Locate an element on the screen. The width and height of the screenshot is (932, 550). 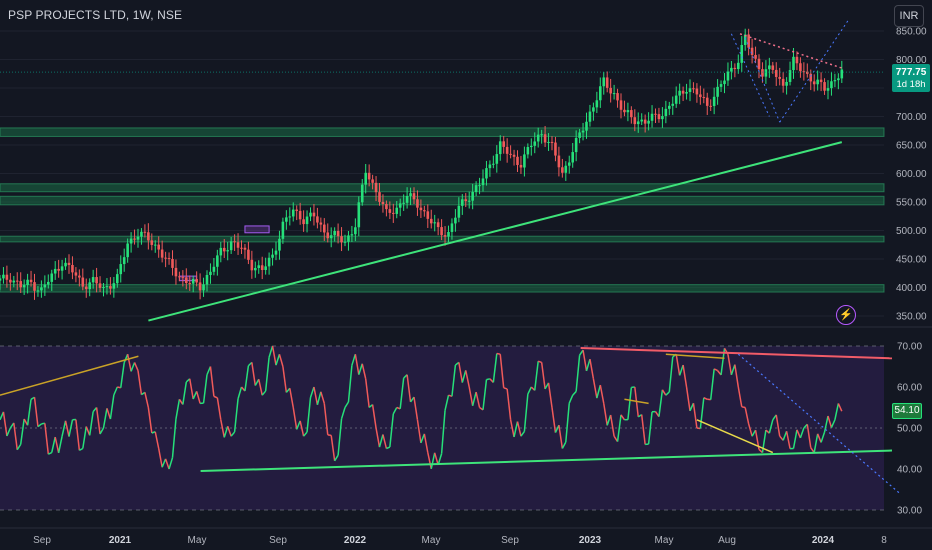
last-price-tag: 777.75 1d 18h is located at coordinates (911, 78).